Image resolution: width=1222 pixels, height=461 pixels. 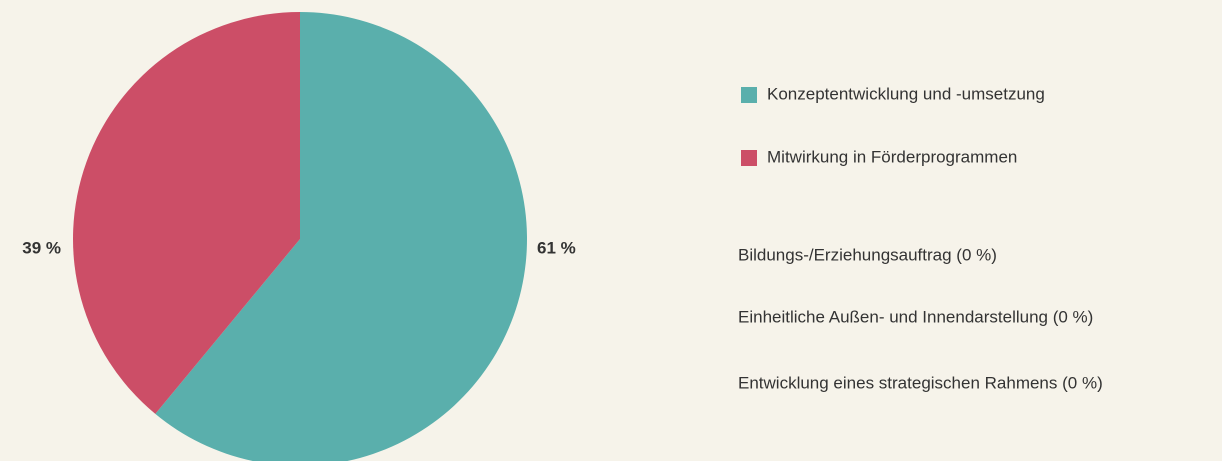 I want to click on legend-label: Mitwirkung in Förderprogrammen, so click(x=892, y=156).